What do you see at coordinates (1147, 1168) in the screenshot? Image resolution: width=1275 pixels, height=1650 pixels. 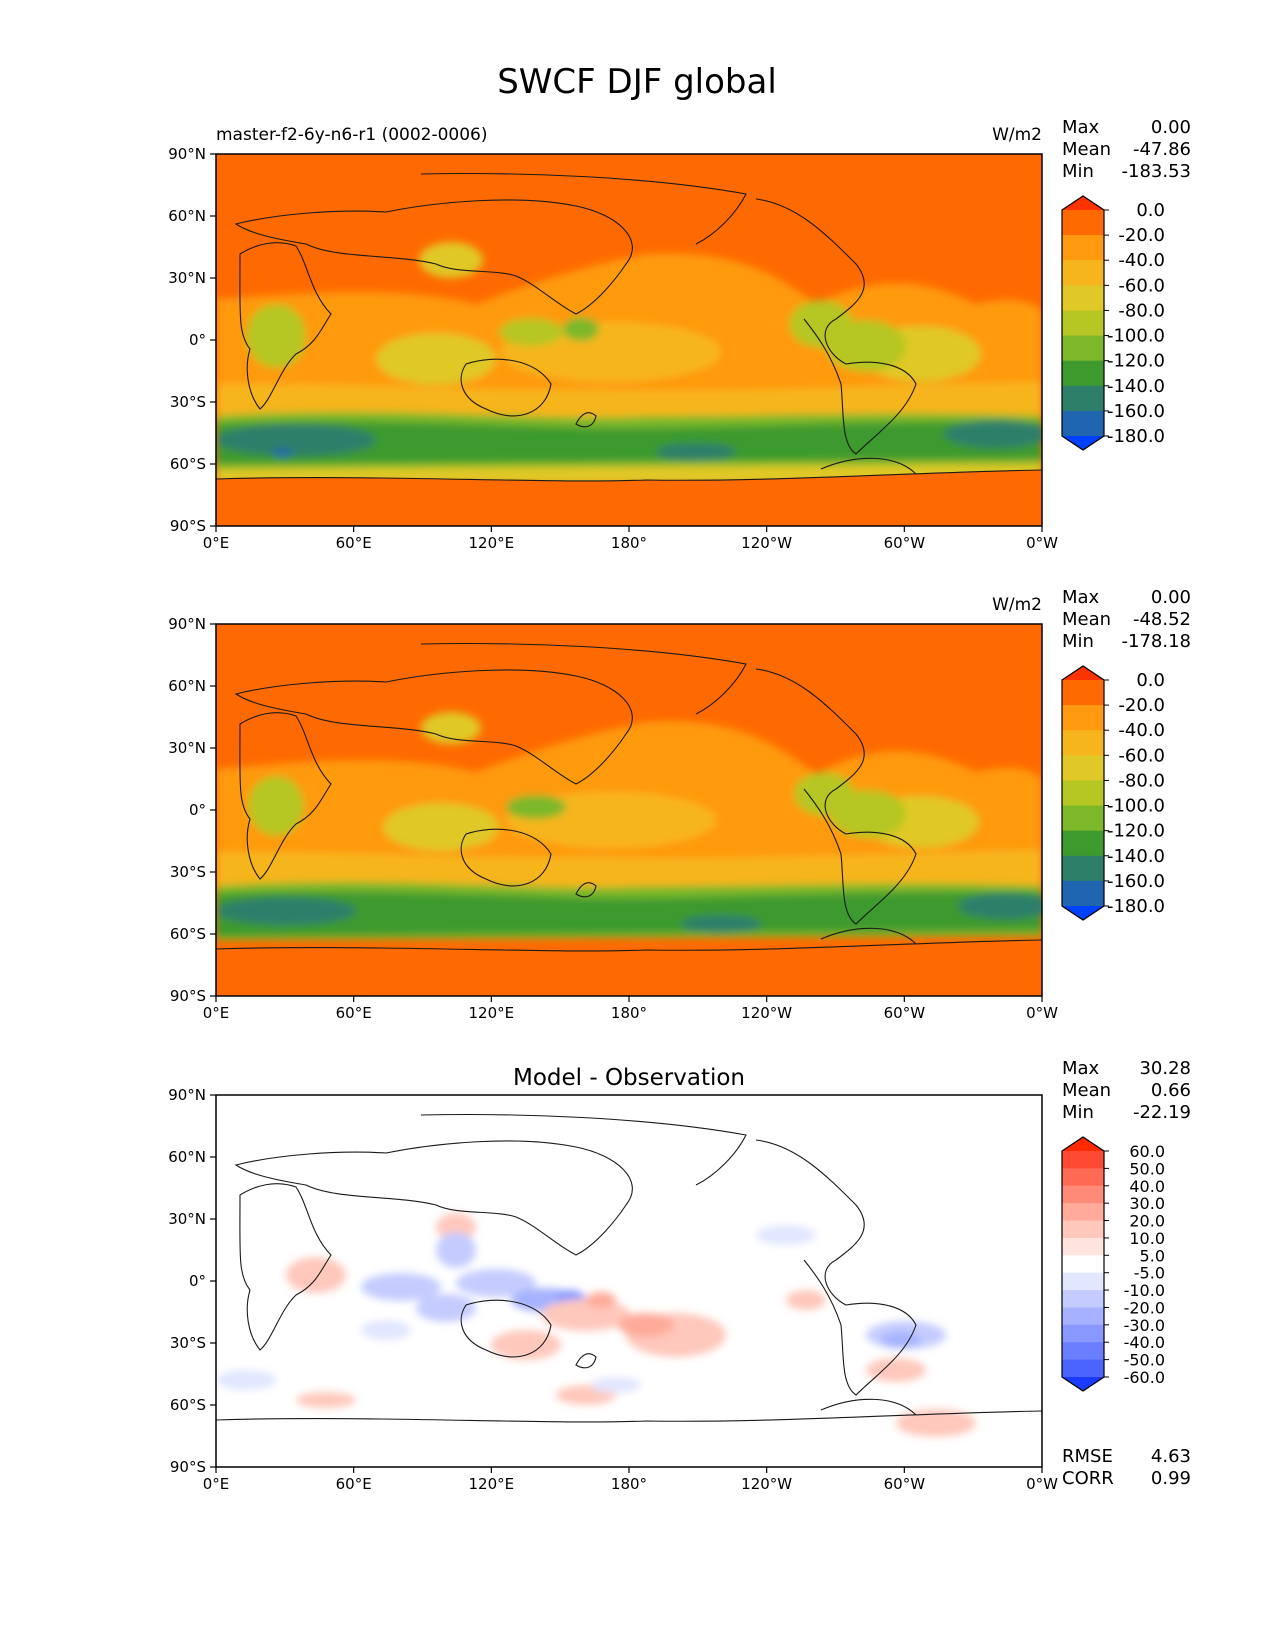 I see `colorbar-label: 50.0` at bounding box center [1147, 1168].